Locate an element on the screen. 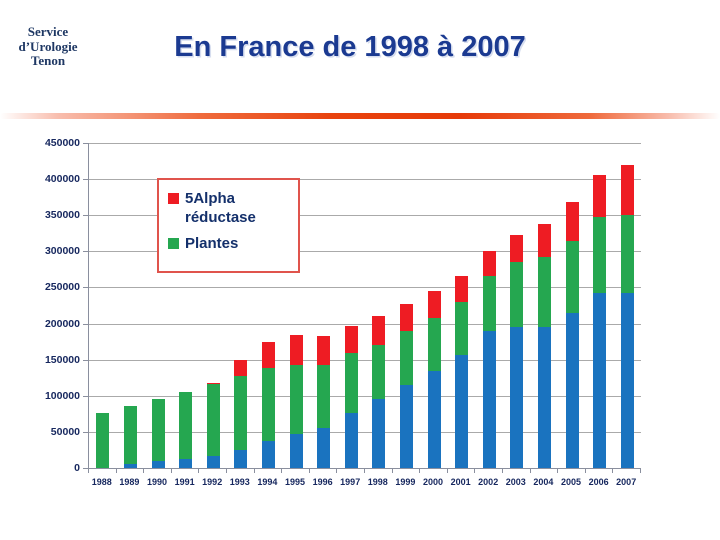  bar-1989 is located at coordinates (130, 436).